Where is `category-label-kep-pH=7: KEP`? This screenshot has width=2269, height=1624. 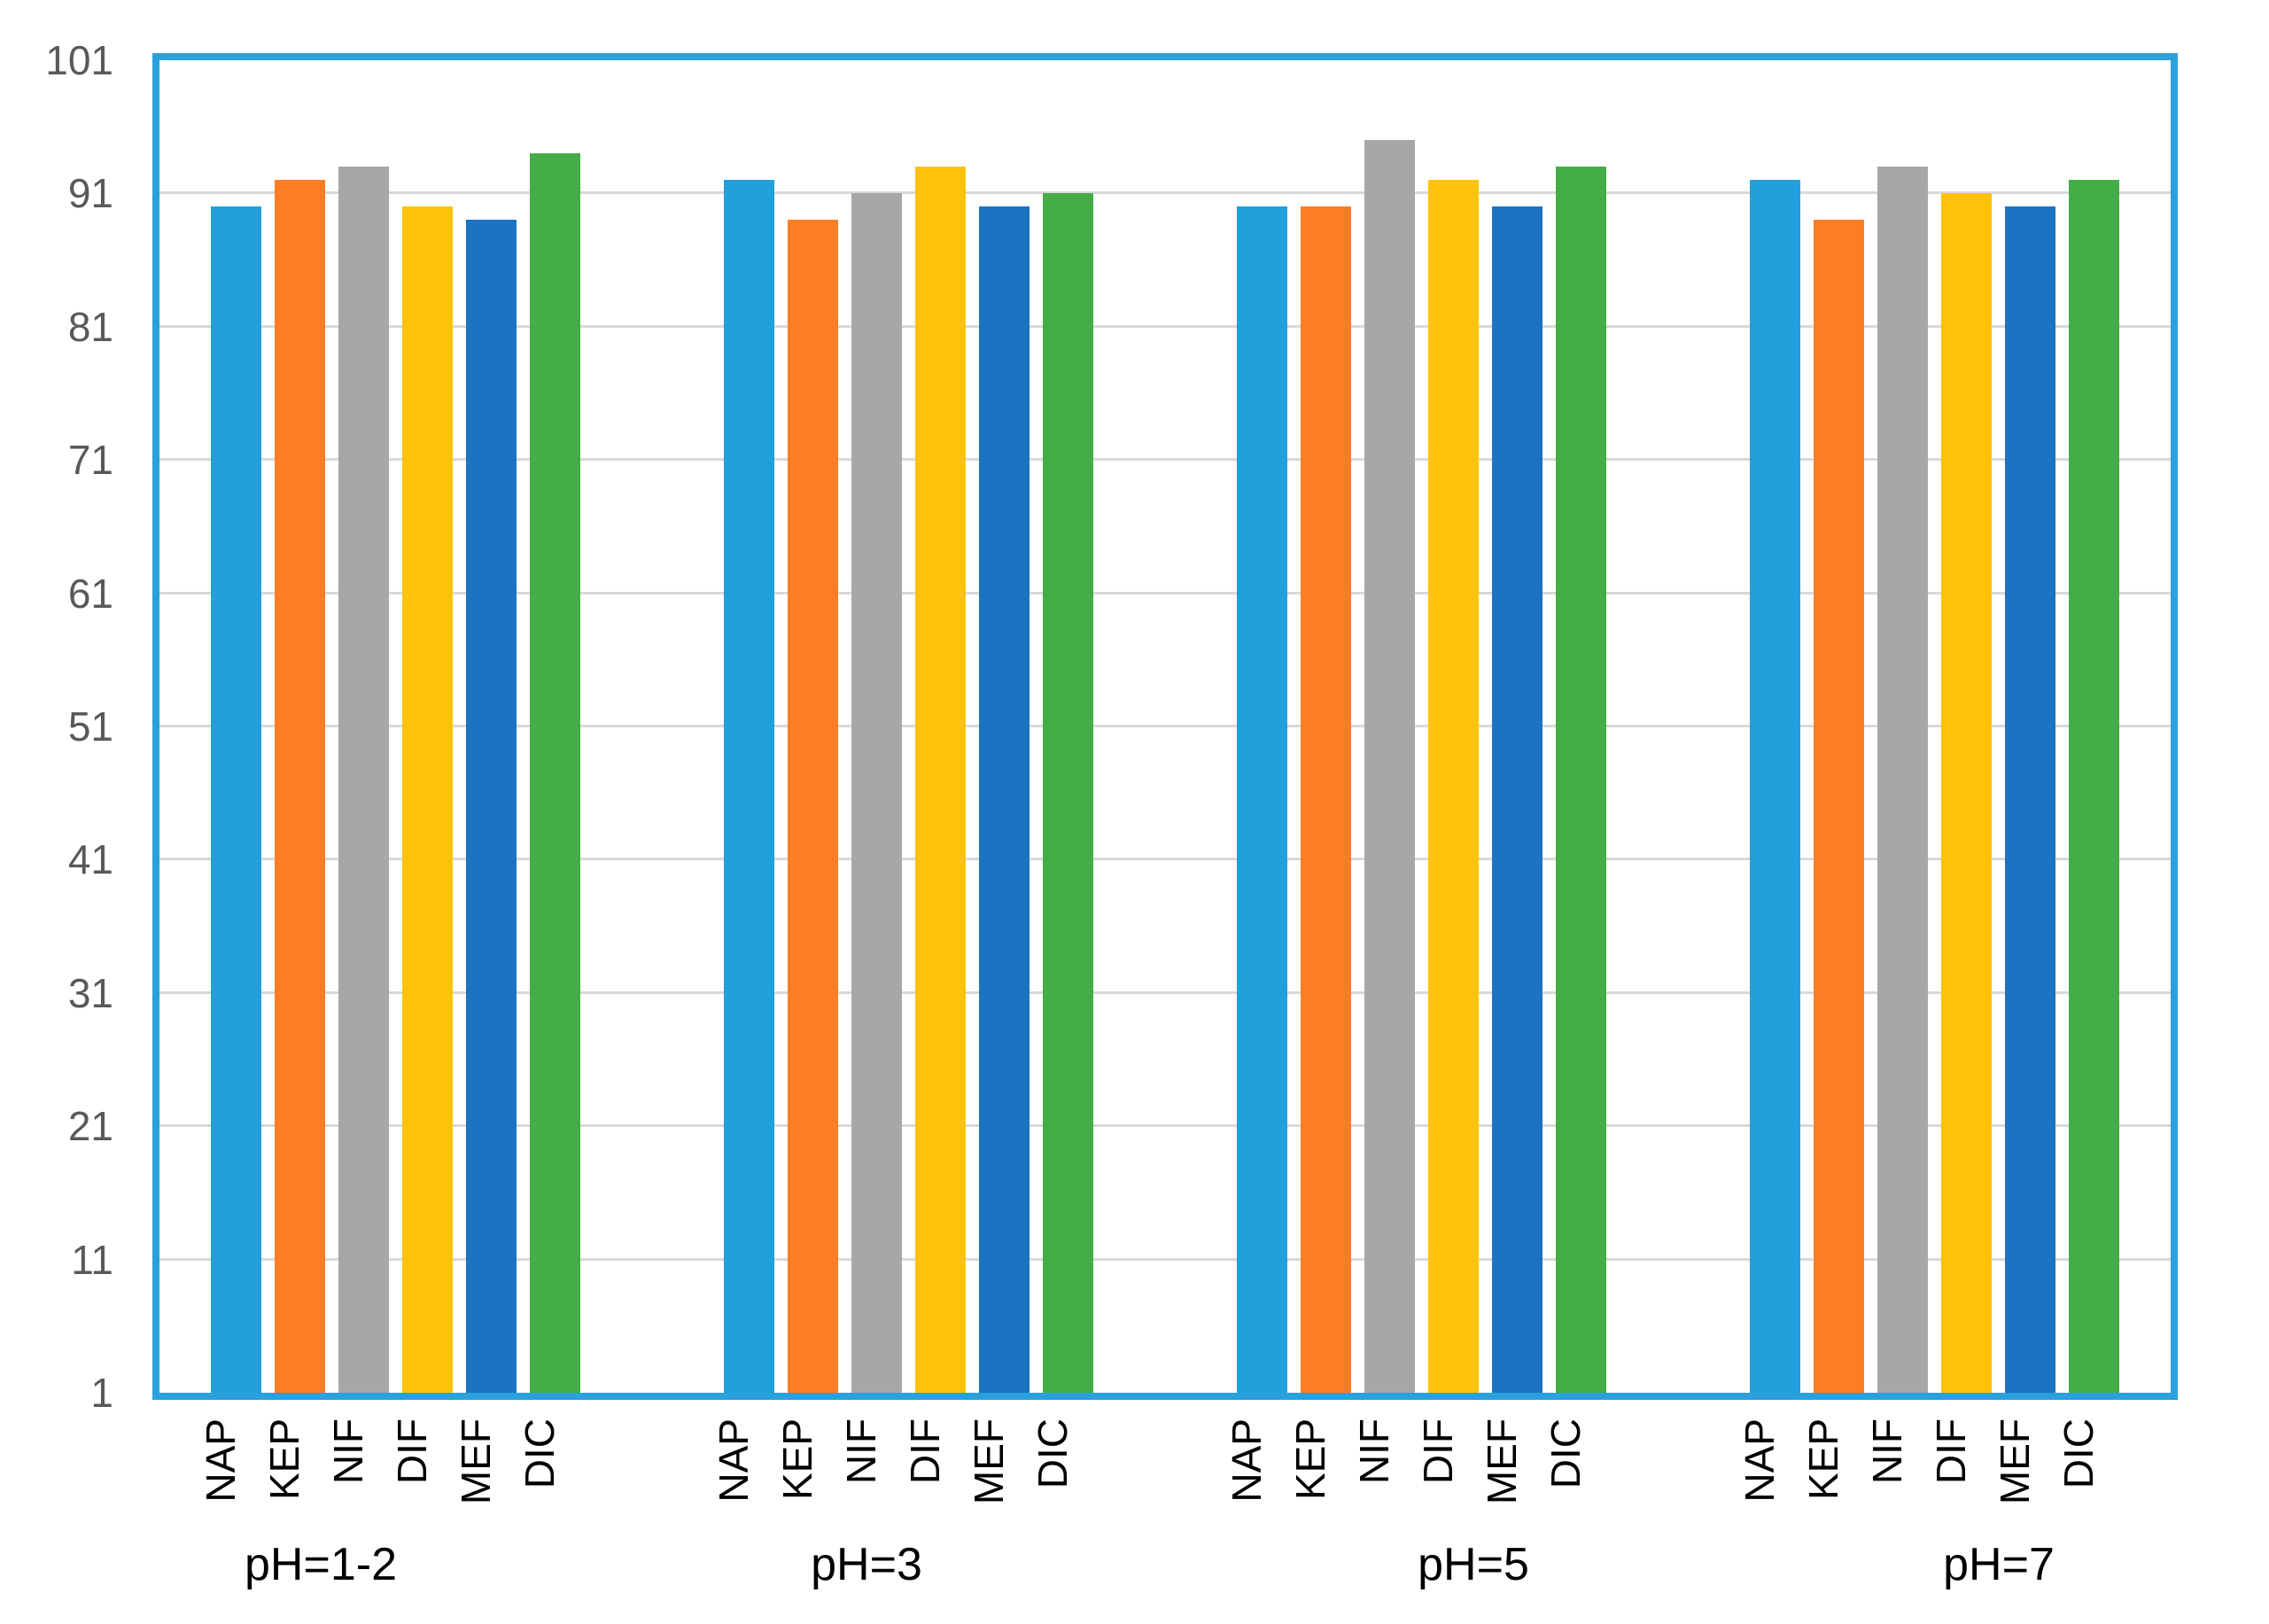
category-label-kep-pH=7: KEP is located at coordinates (1822, 1460).